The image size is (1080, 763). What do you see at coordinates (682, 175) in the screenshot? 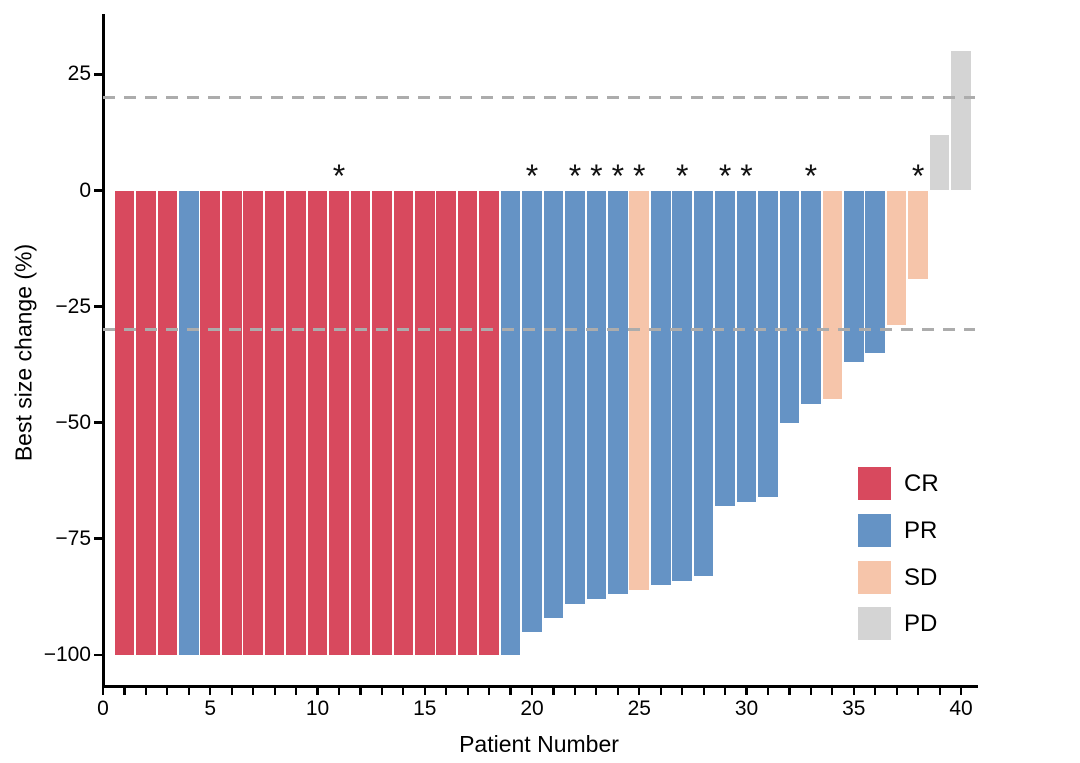
I see `significance-star-patient-27: *` at bounding box center [682, 175].